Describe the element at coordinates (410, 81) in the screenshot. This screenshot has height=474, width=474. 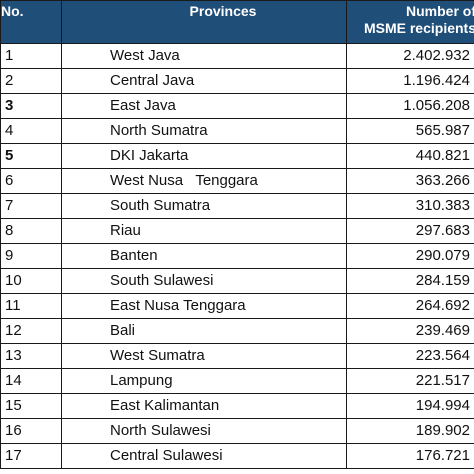
I see `msme-recipient-count: 1.196.424` at that location.